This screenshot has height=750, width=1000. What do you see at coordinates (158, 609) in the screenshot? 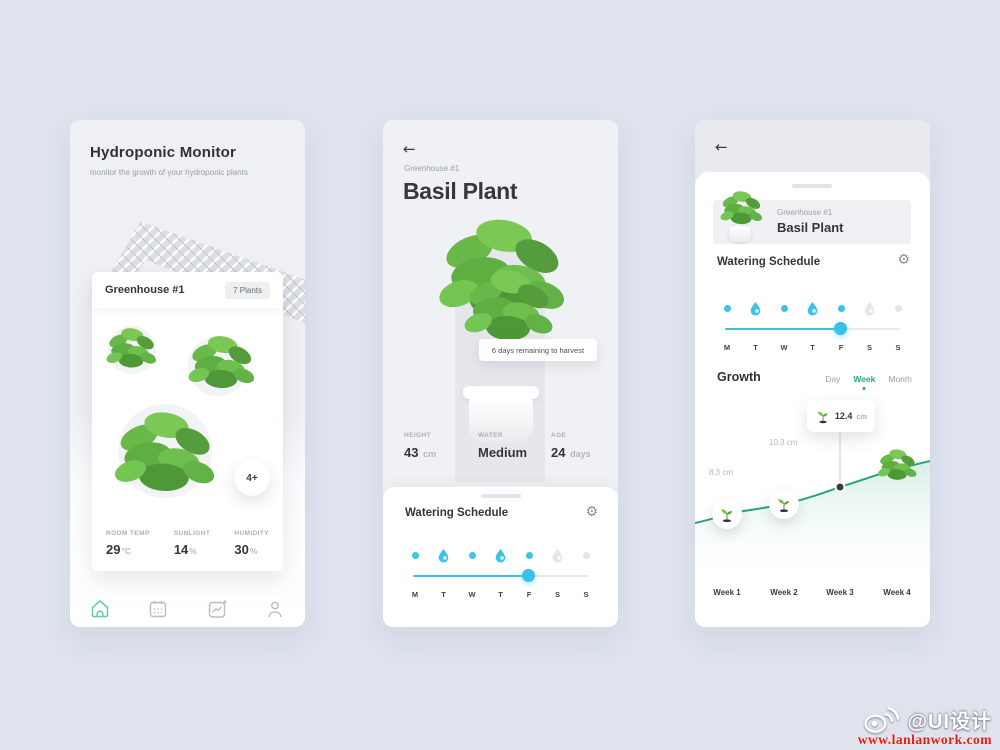
I see `calendar-icon` at bounding box center [158, 609].